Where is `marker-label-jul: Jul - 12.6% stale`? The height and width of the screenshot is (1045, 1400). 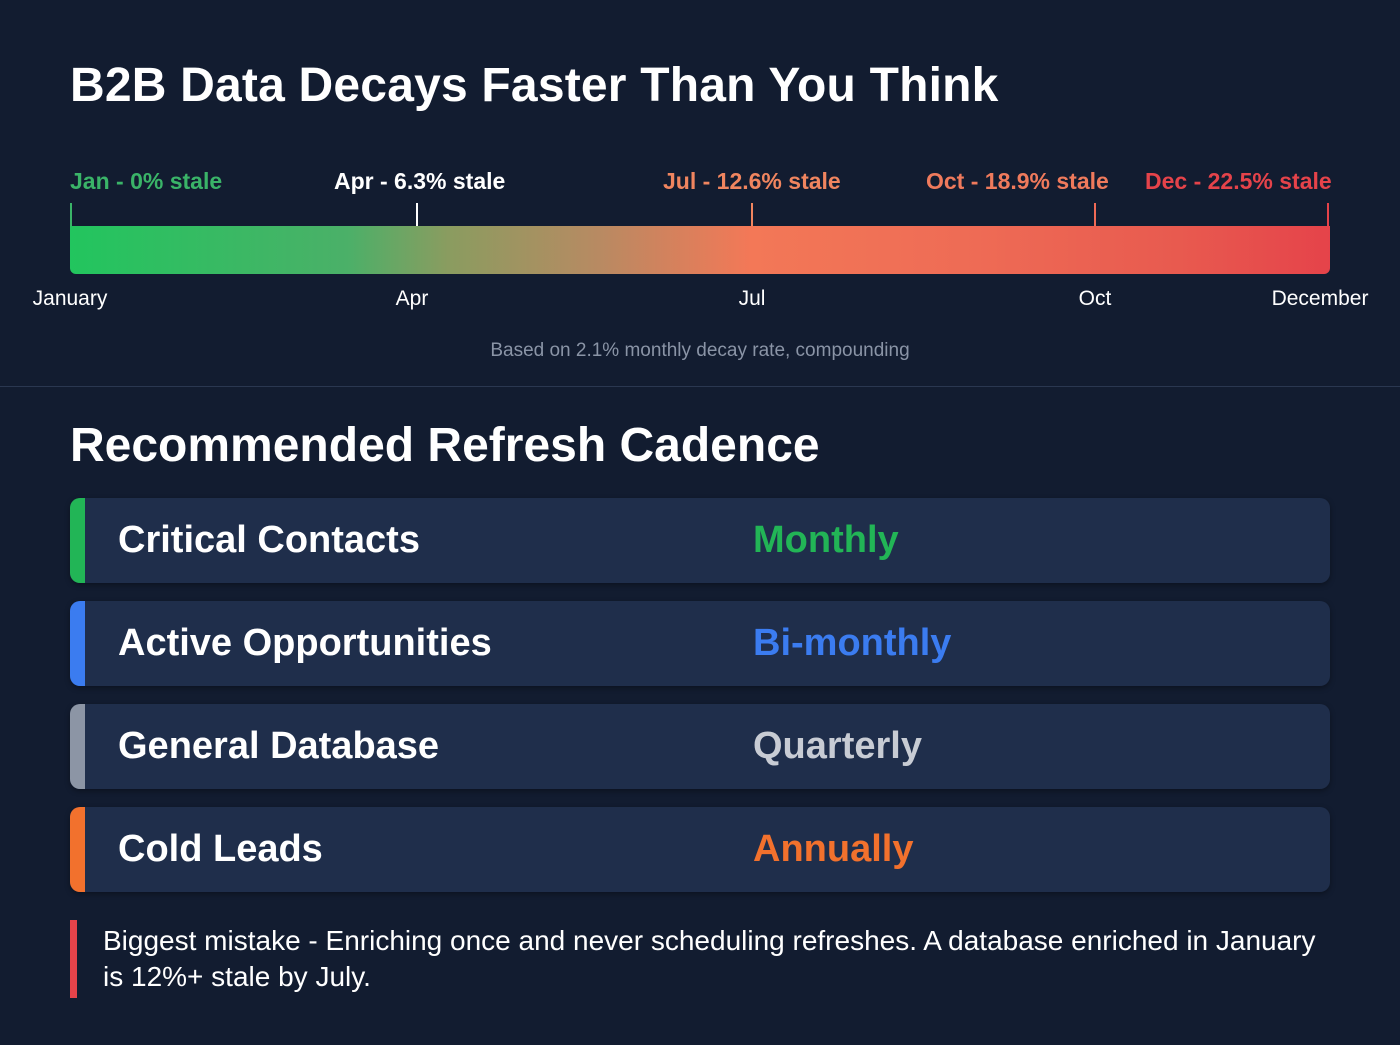 marker-label-jul: Jul - 12.6% stale is located at coordinates (752, 181).